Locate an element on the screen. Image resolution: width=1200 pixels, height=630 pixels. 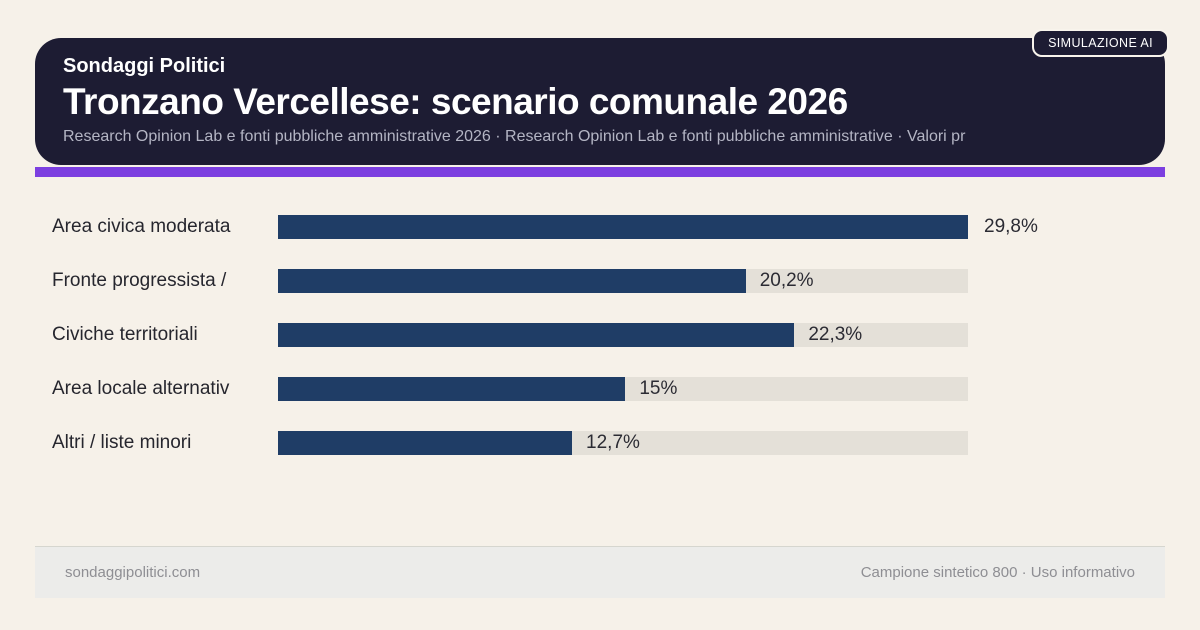
category-label: Civiche territoriali is located at coordinates (125, 334).